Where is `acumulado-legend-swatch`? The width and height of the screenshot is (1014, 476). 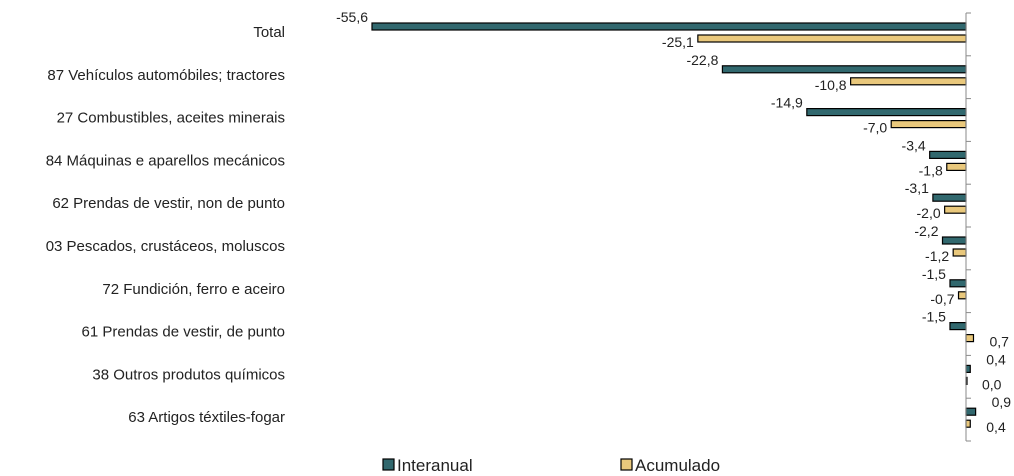
acumulado-legend-swatch is located at coordinates (626, 464).